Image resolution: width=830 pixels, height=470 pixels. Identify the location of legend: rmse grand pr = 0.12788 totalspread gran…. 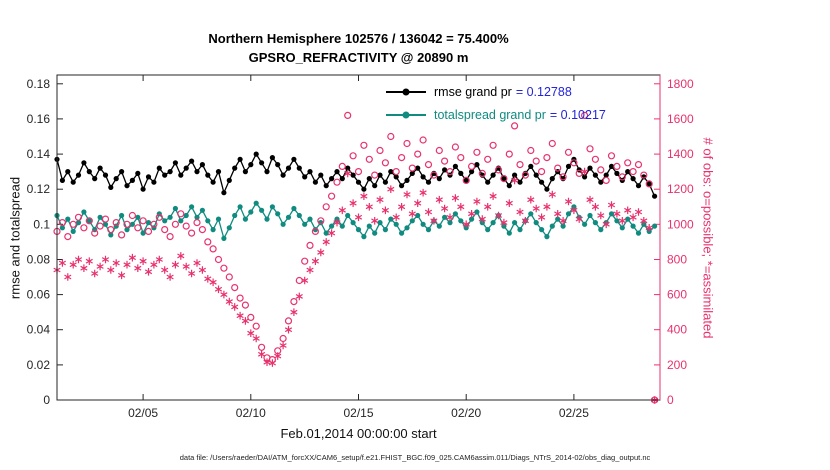
(496, 103).